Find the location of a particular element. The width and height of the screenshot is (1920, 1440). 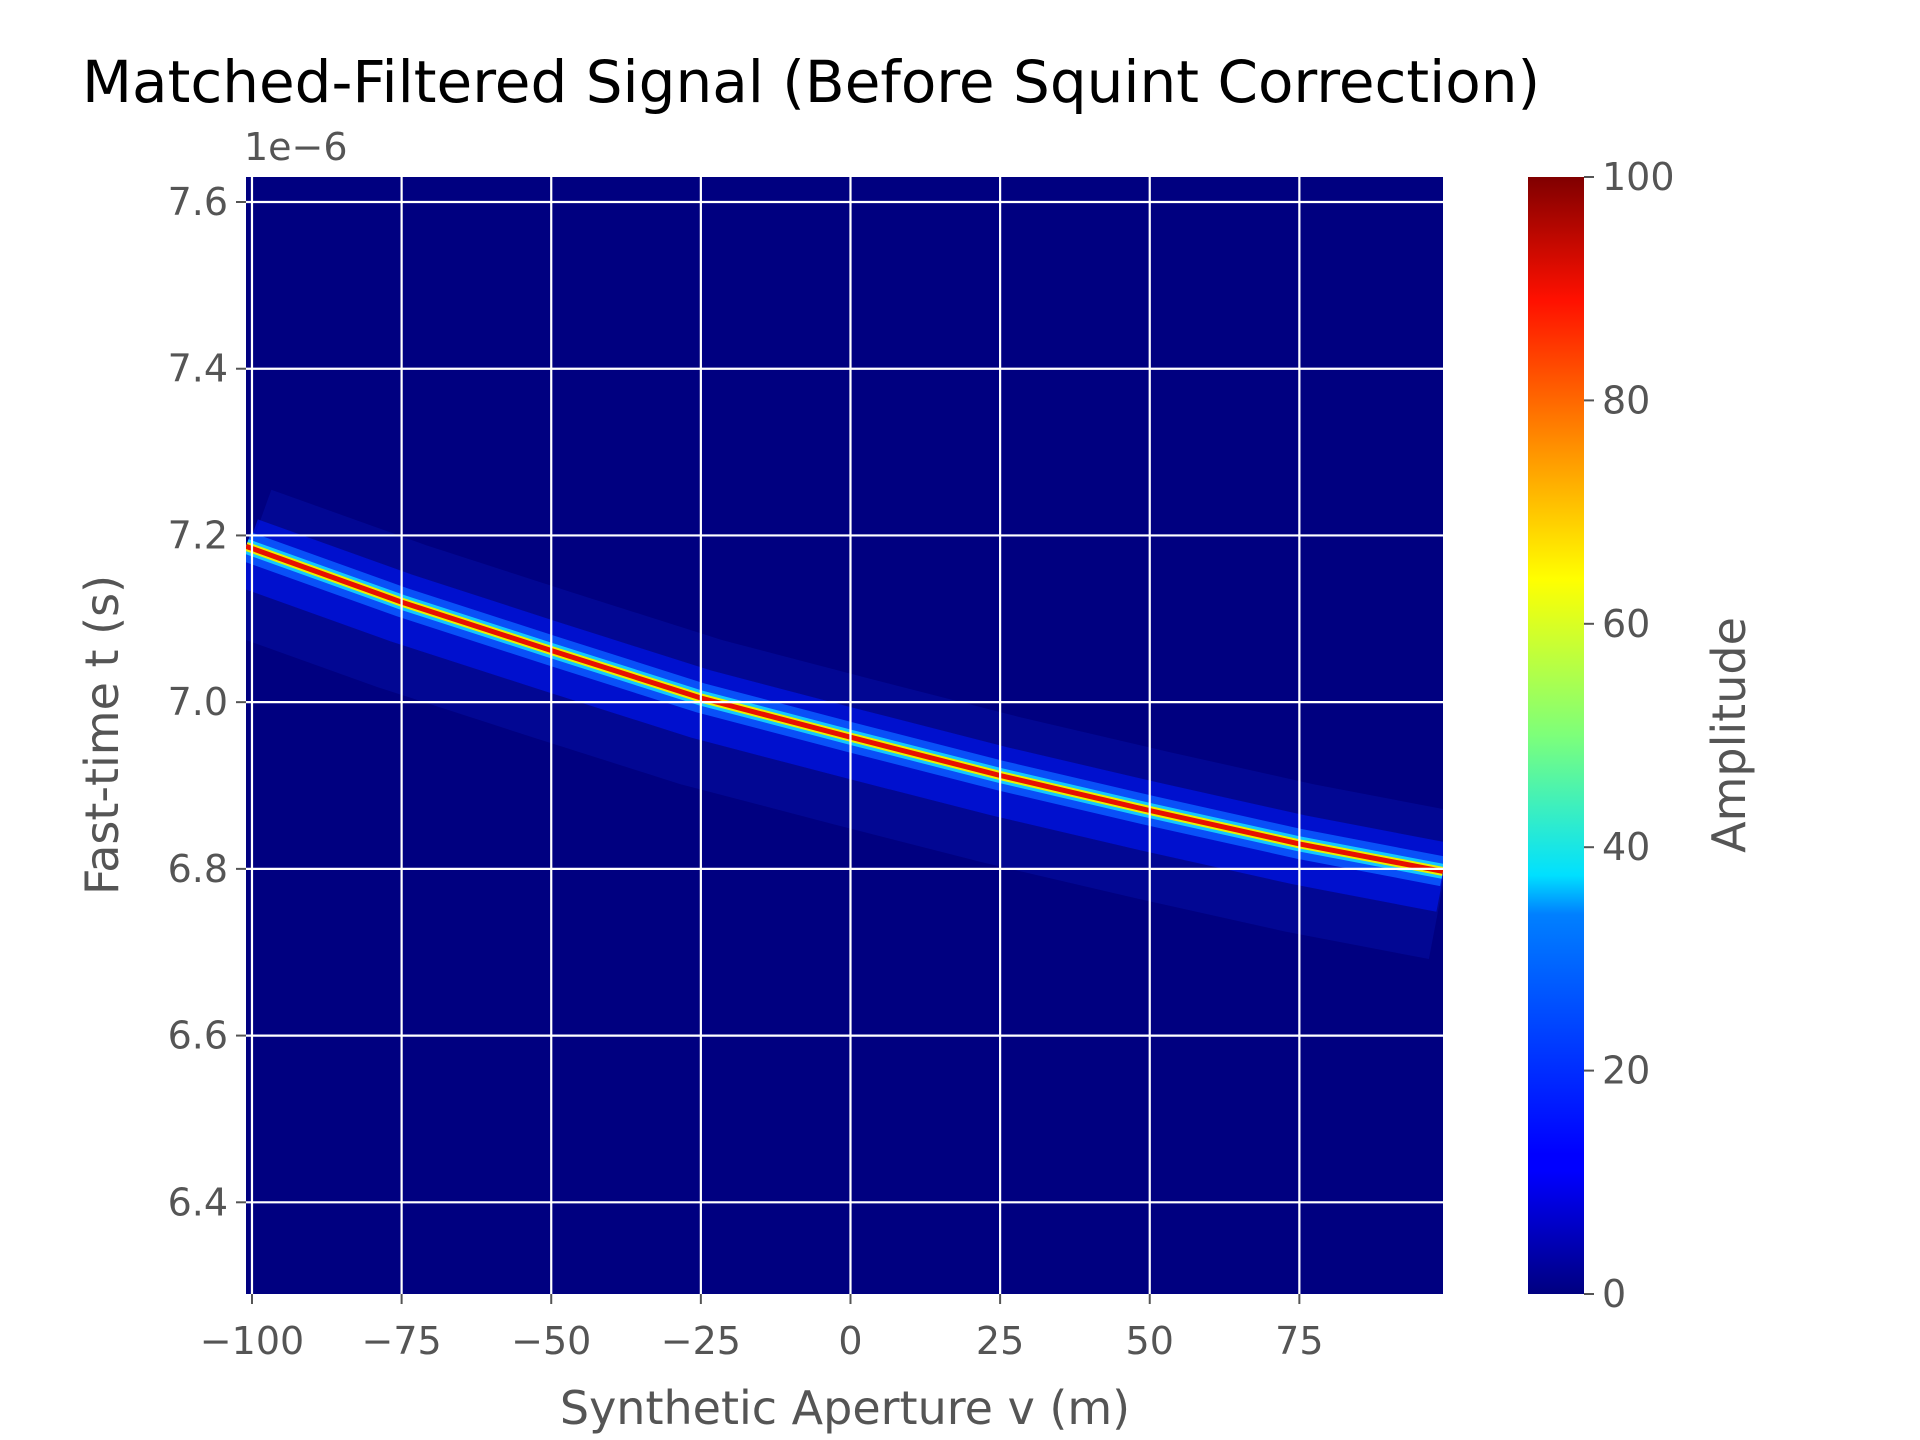

y-axis-ticks: 6.4 6.6 6.8 7.0 7.2 7.4 7.6 is located at coordinates (207, 702).